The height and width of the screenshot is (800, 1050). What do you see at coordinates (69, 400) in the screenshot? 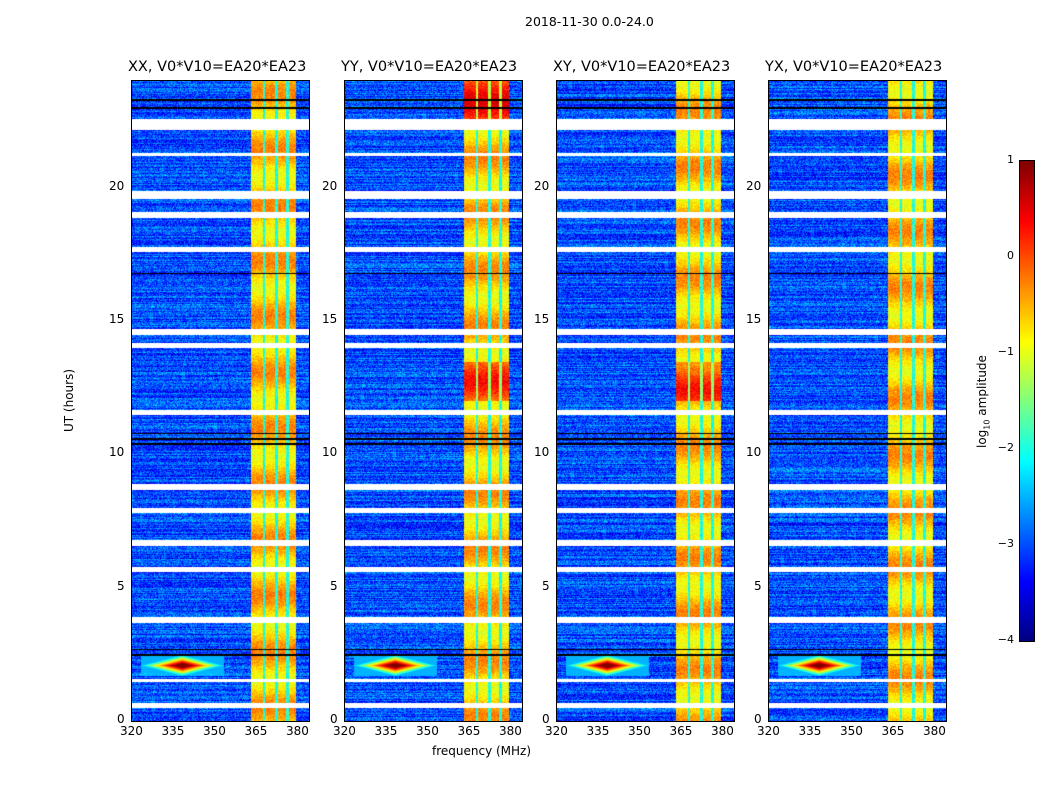
I see `y-axis-label: UT (hours)` at bounding box center [69, 400].